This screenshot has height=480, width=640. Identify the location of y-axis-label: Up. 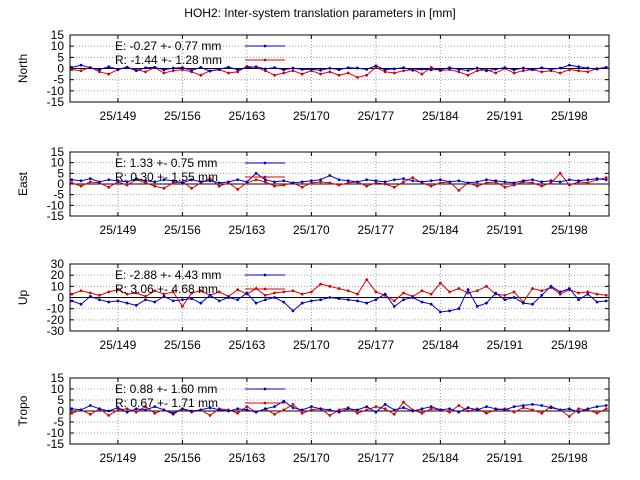
(23, 298).